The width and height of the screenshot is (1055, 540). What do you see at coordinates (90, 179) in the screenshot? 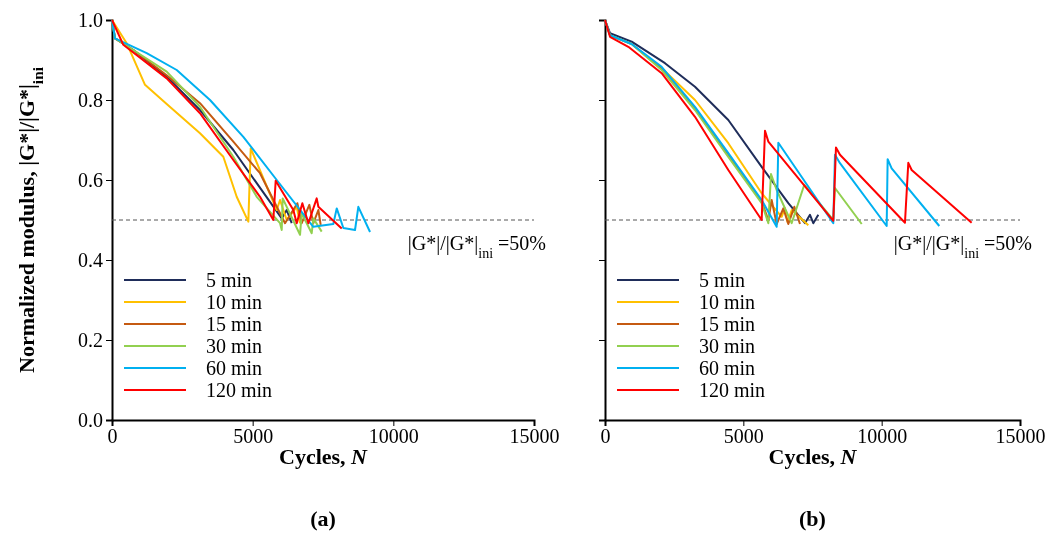
I see `y-tick-label: 0.6` at bounding box center [90, 179].